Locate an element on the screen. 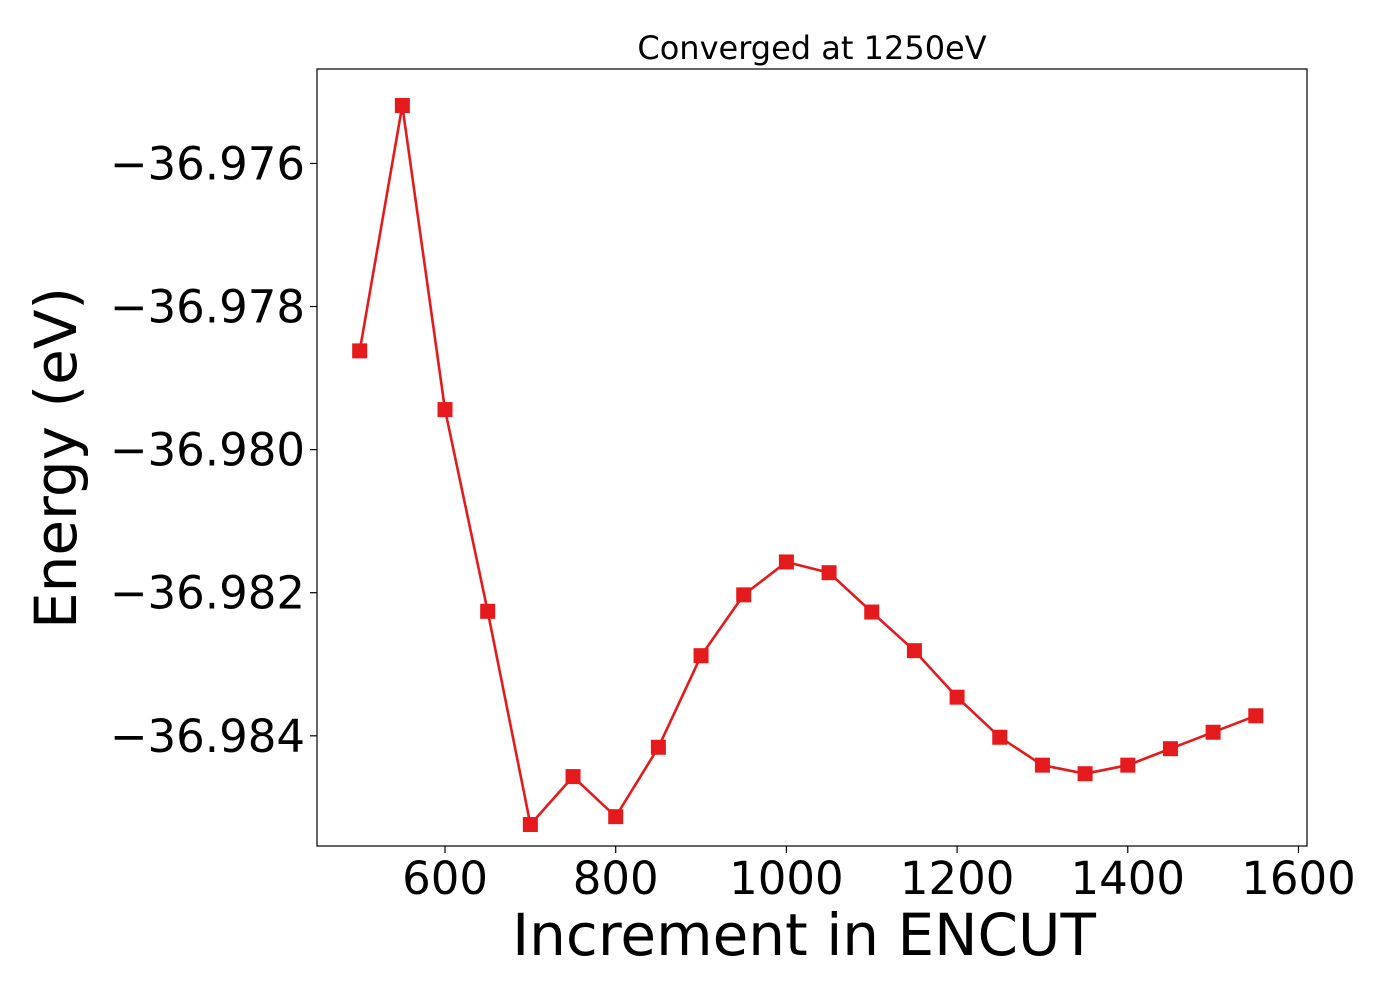 The width and height of the screenshot is (1400, 1000). x-tick-label: 800 is located at coordinates (616, 878).